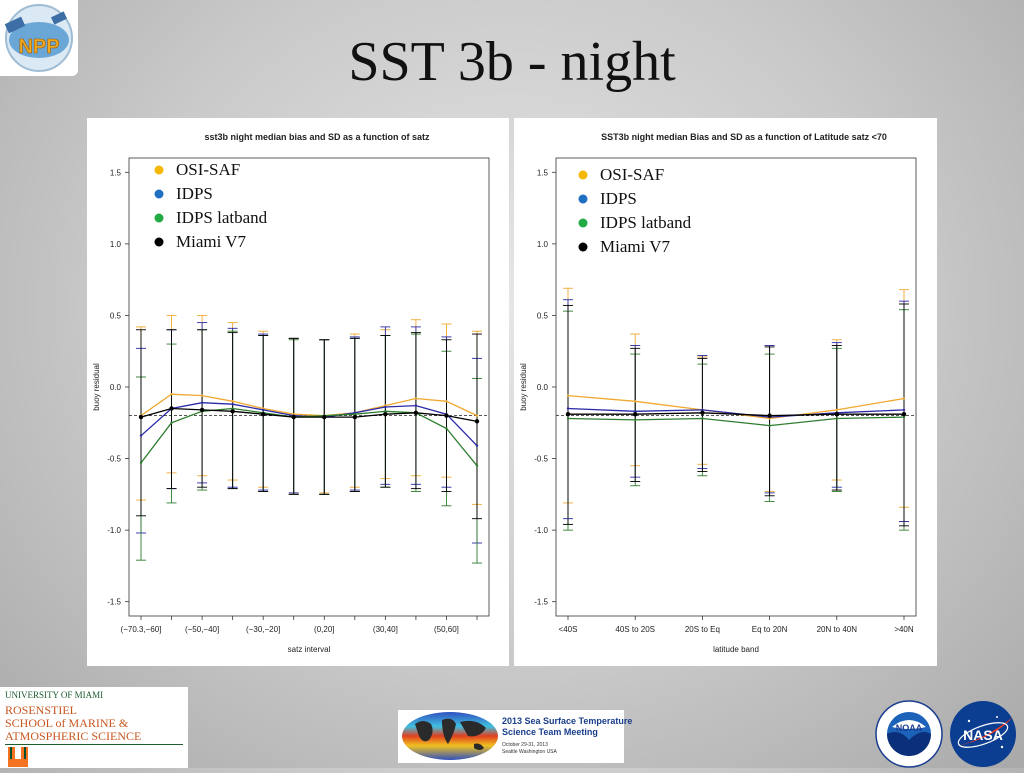 This screenshot has width=1024, height=773. Describe the element at coordinates (38, 47) in the screenshot. I see `npp-logo-text: NPP` at that location.